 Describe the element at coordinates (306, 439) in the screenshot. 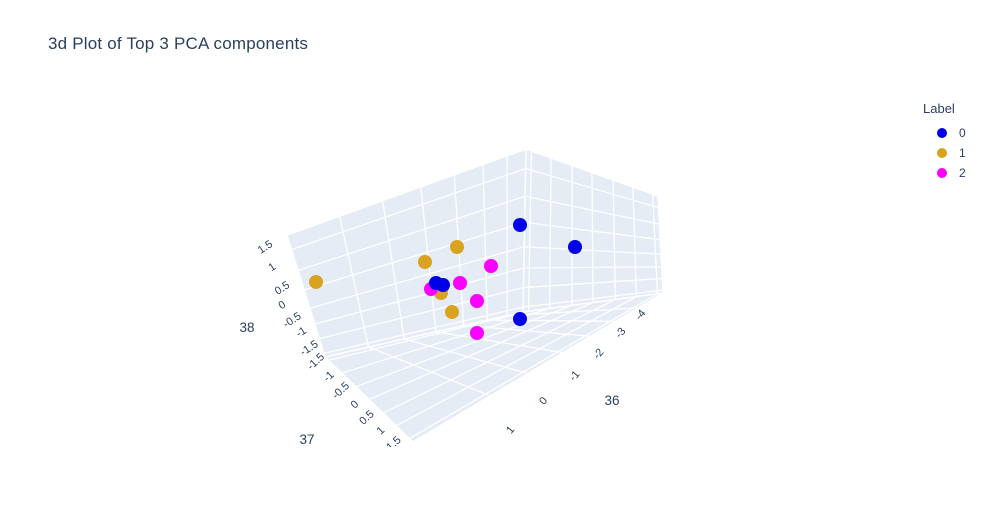

I see `y-axis-title: 37` at that location.